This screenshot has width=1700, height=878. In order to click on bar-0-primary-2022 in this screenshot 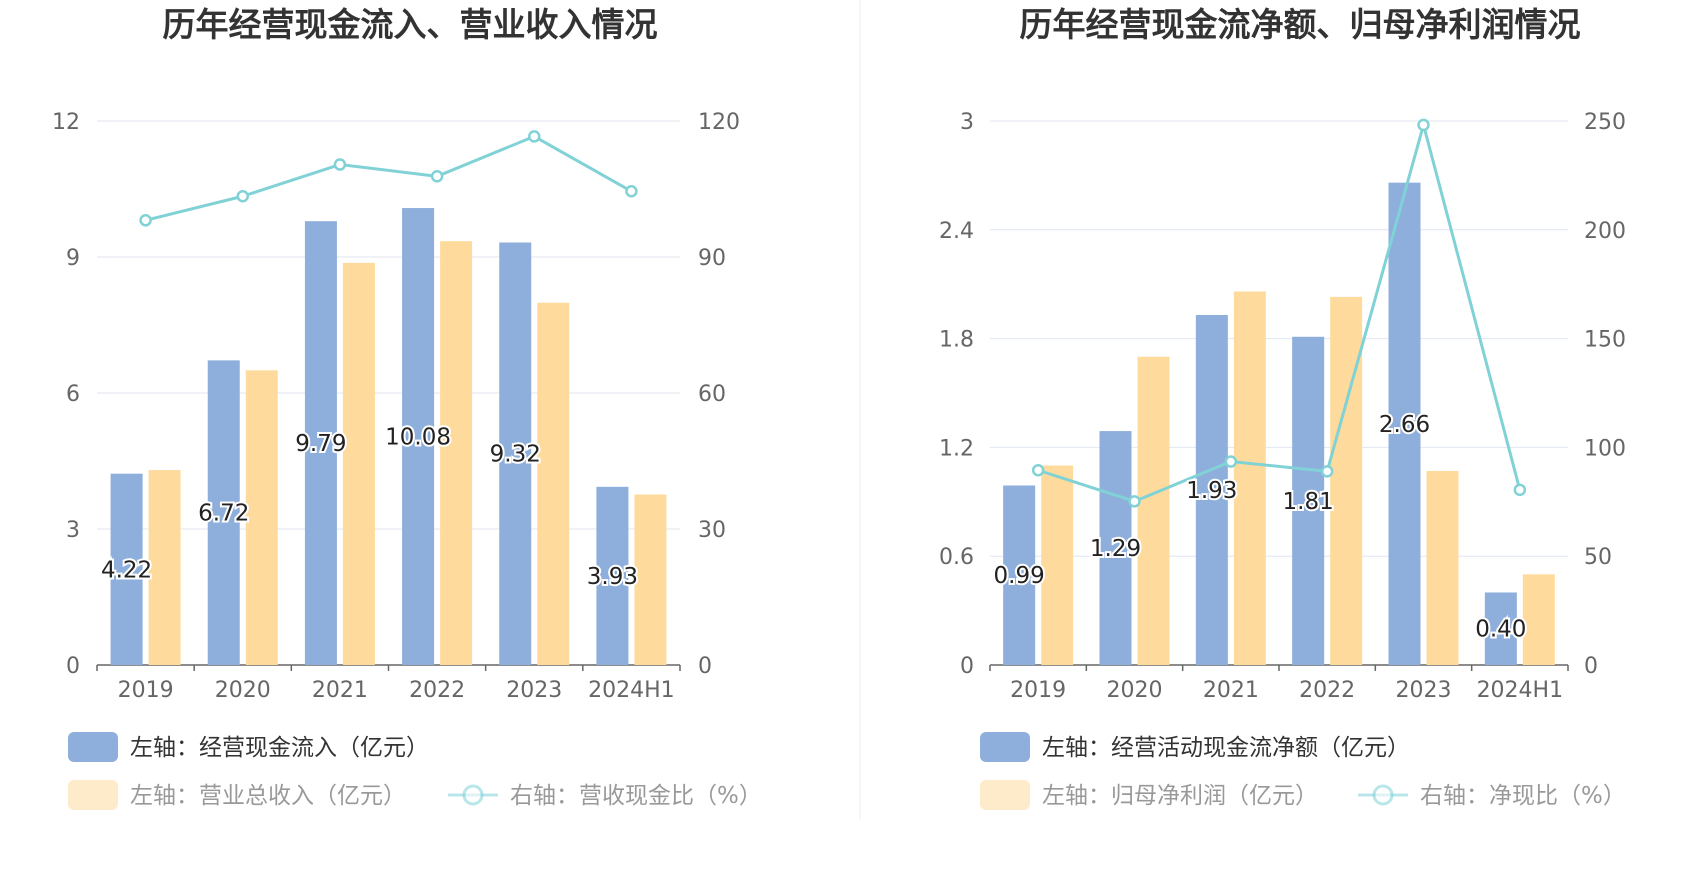, I will do `click(418, 437)`.